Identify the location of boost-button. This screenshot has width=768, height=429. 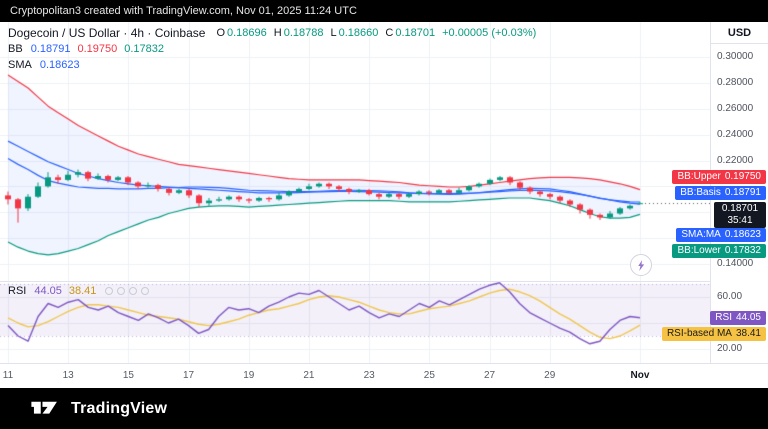
(641, 265).